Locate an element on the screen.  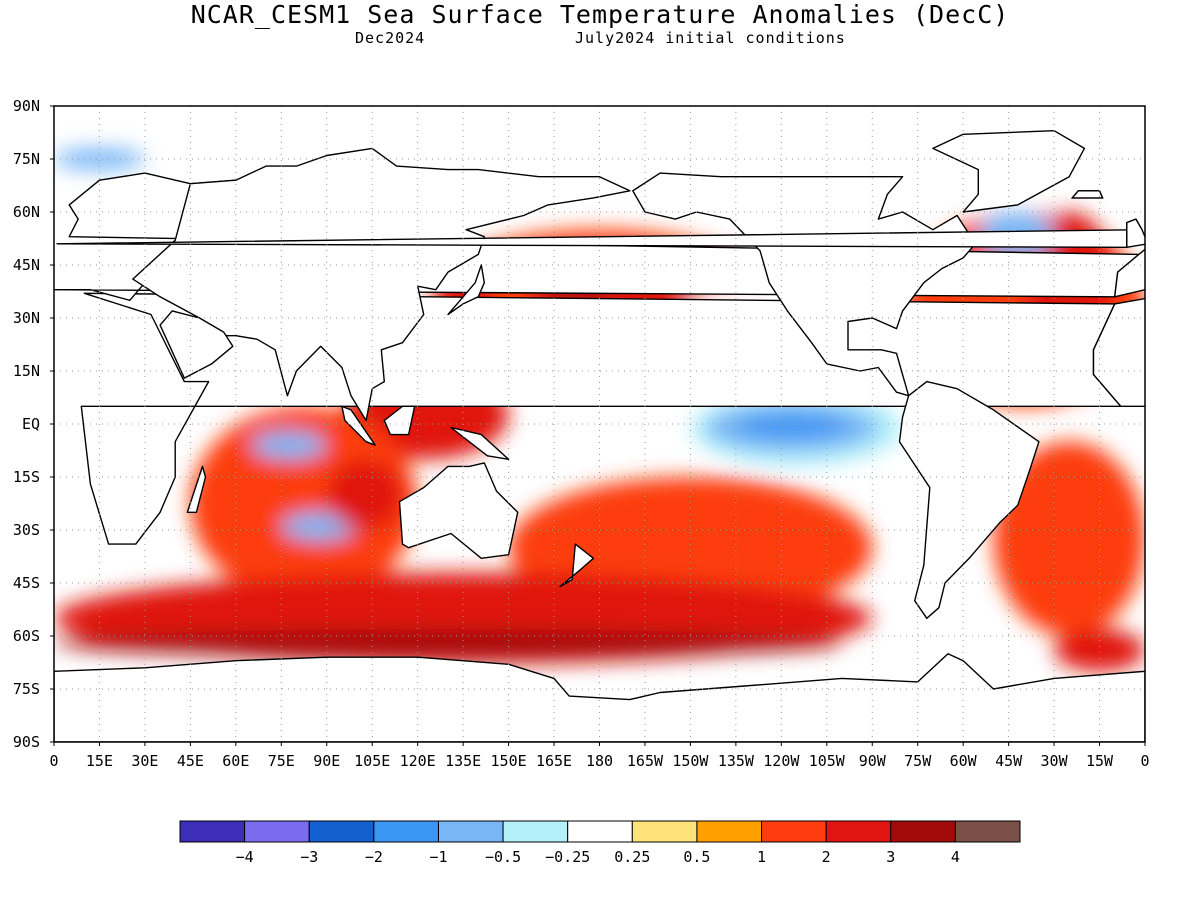
land-japan is located at coordinates (466, 290).